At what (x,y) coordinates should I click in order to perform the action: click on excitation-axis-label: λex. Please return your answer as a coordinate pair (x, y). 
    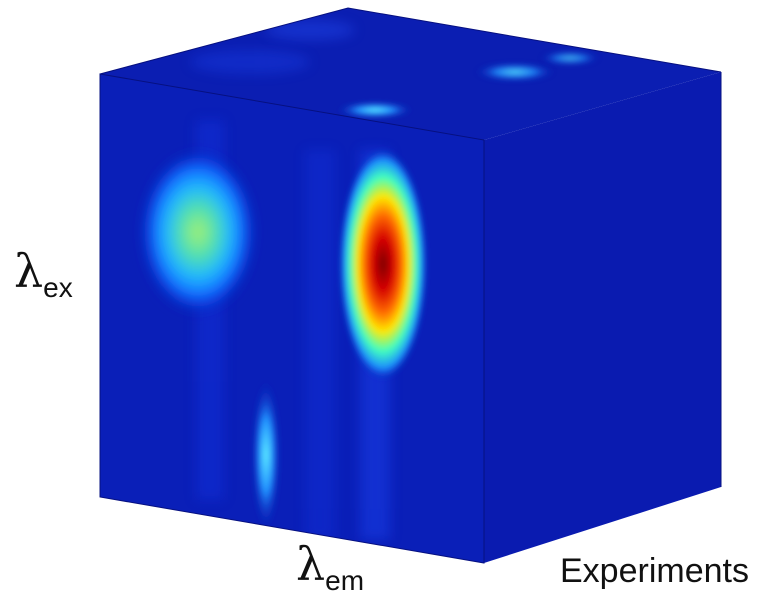
    Looking at the image, I should click on (43, 273).